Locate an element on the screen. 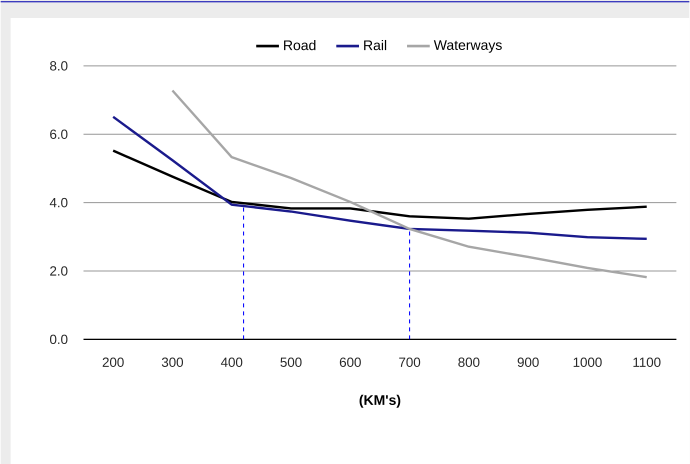 This screenshot has width=690, height=464. x-tick-label: 200 is located at coordinates (113, 362).